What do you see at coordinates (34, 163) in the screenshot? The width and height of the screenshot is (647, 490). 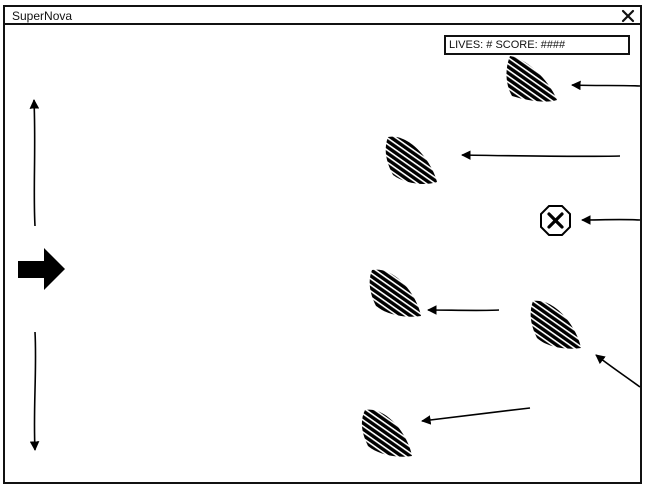 I see `arrow-up-icon` at bounding box center [34, 163].